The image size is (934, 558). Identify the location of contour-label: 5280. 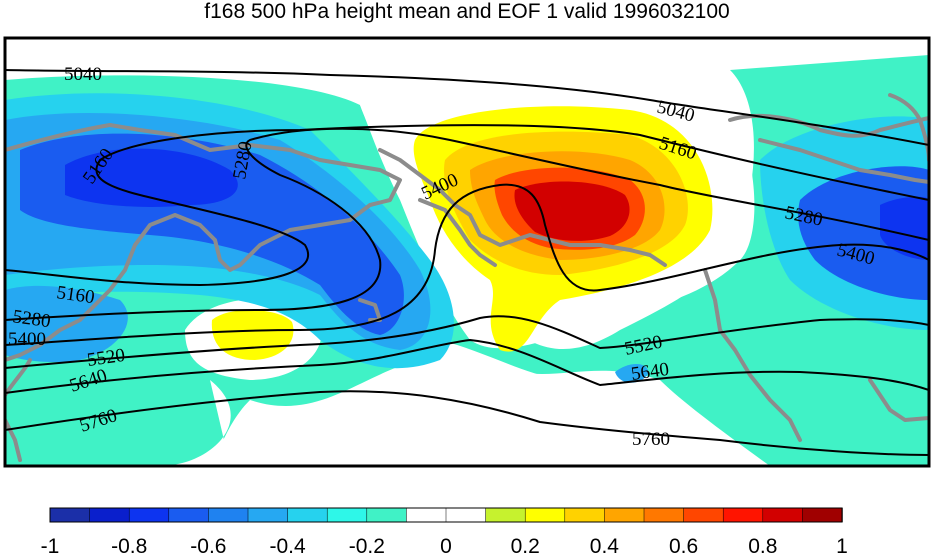
(31, 319).